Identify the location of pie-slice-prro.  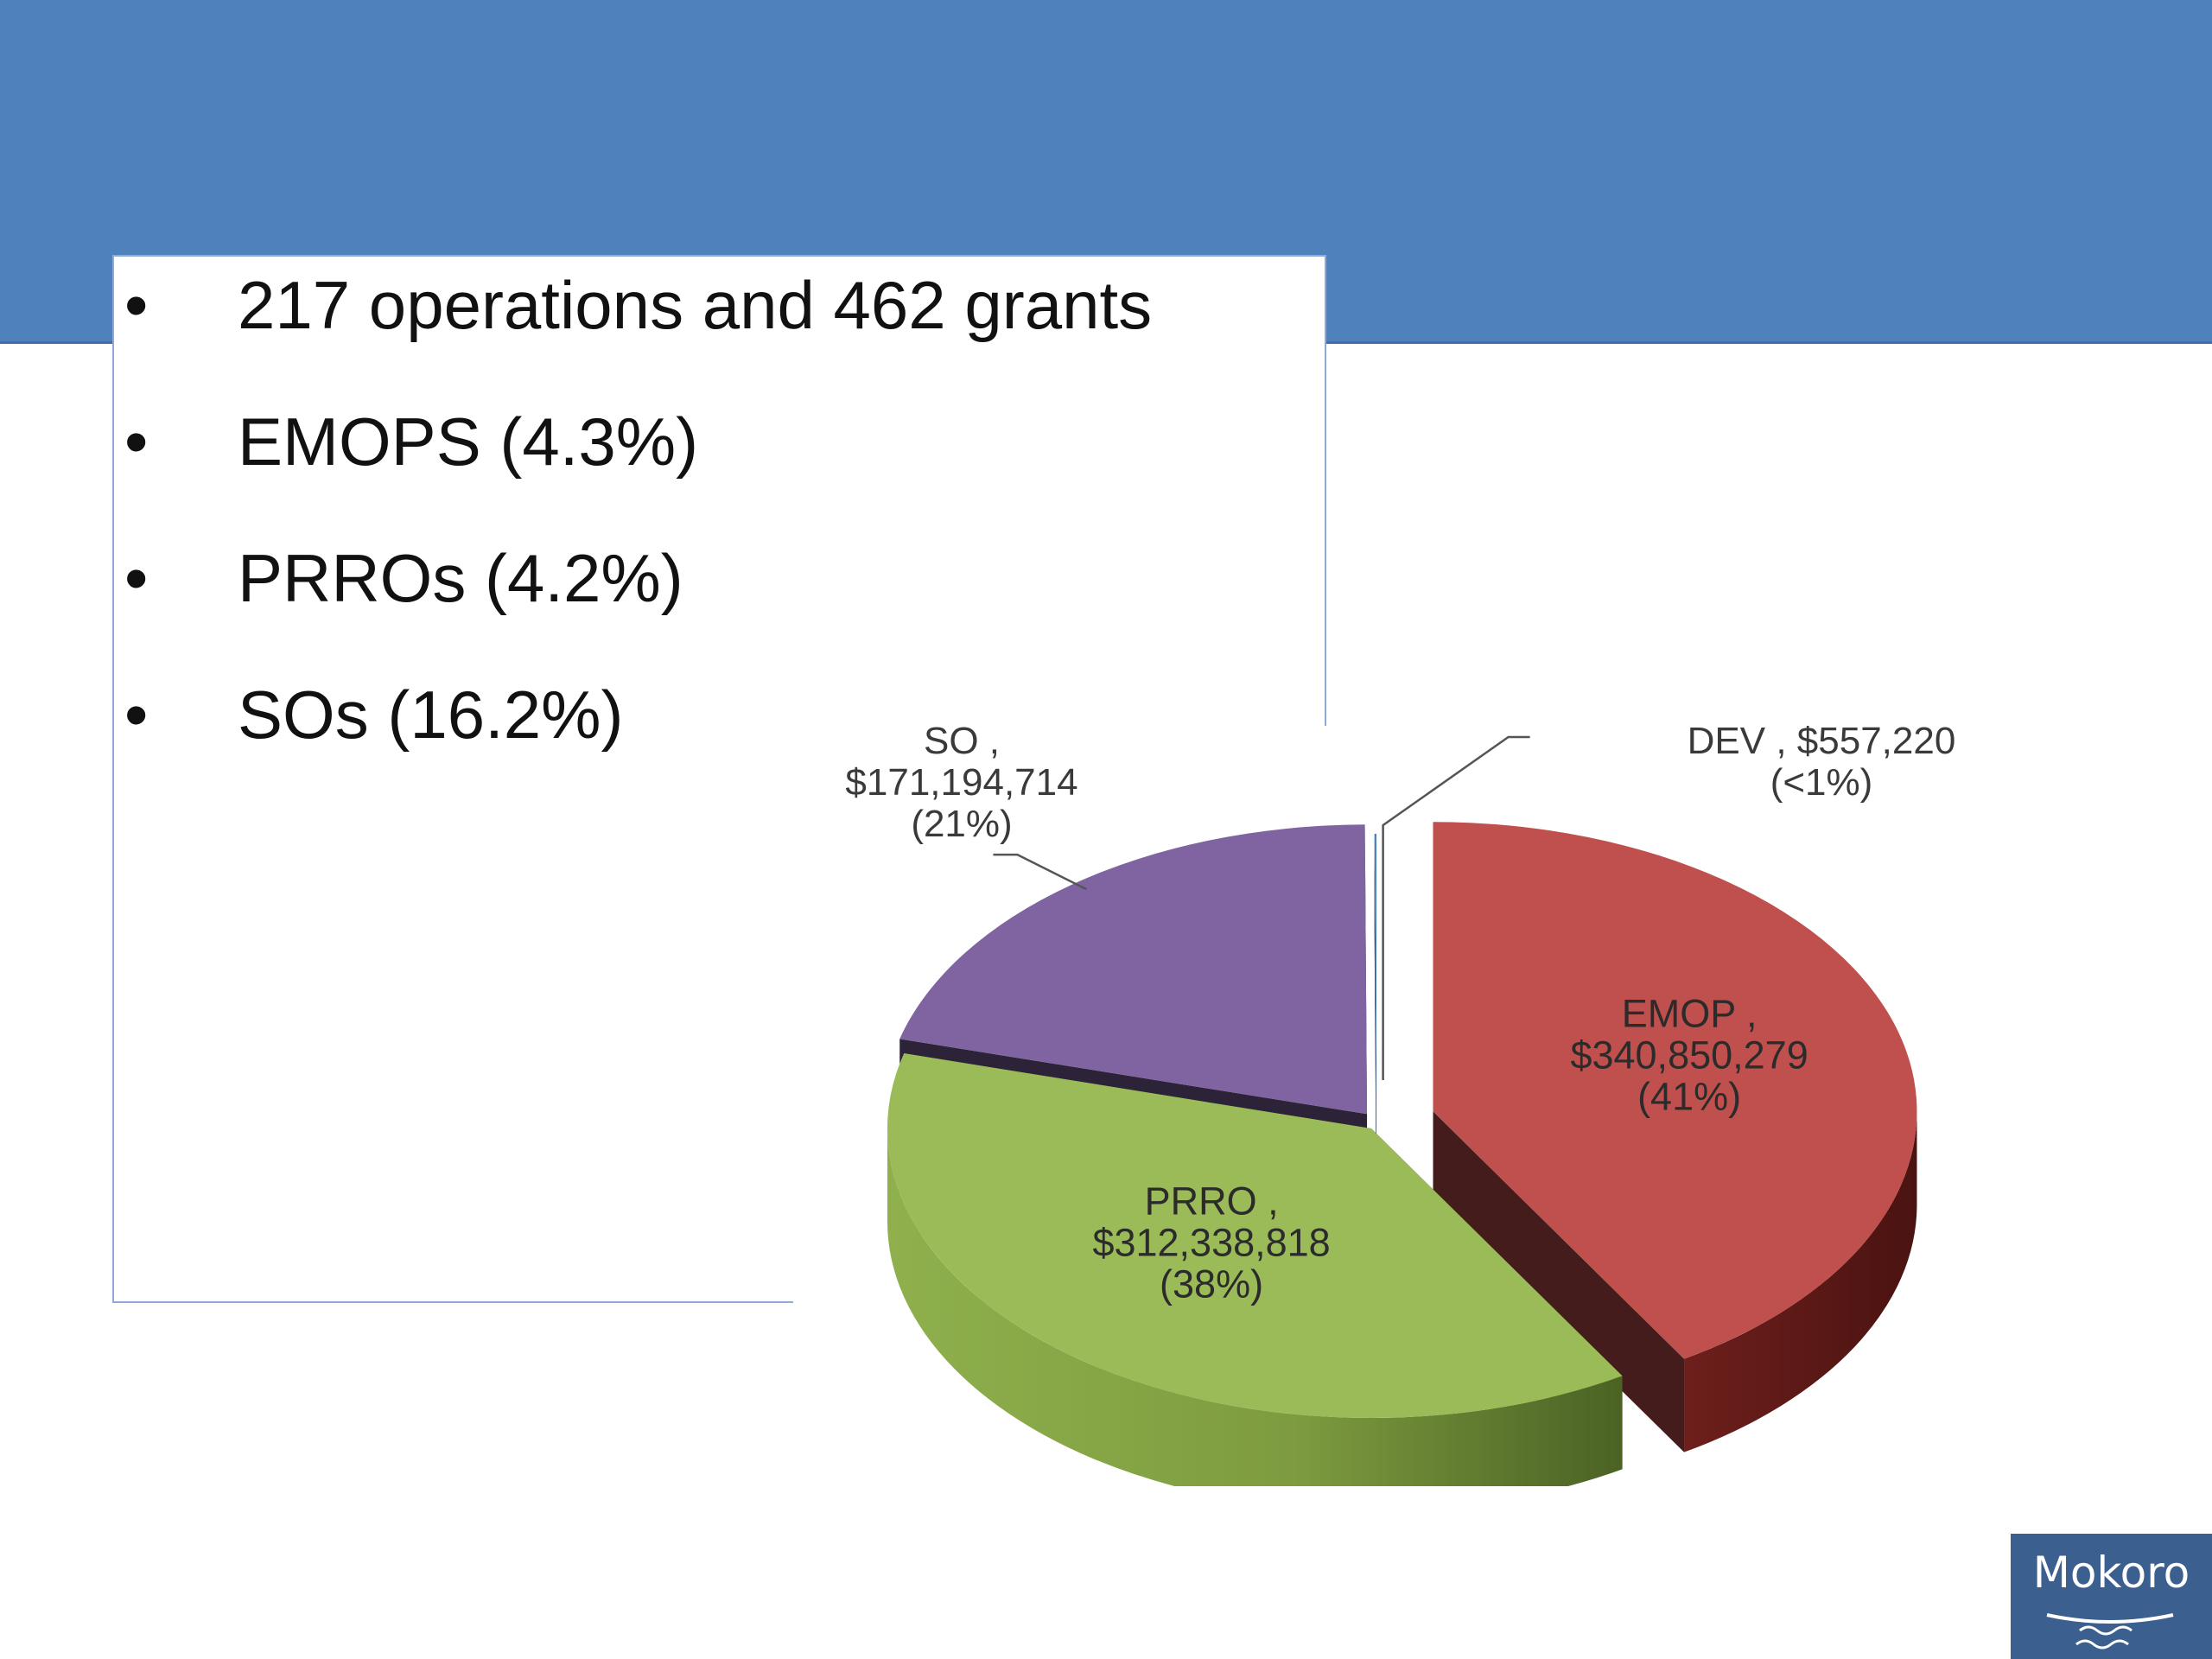
(1255, 1269).